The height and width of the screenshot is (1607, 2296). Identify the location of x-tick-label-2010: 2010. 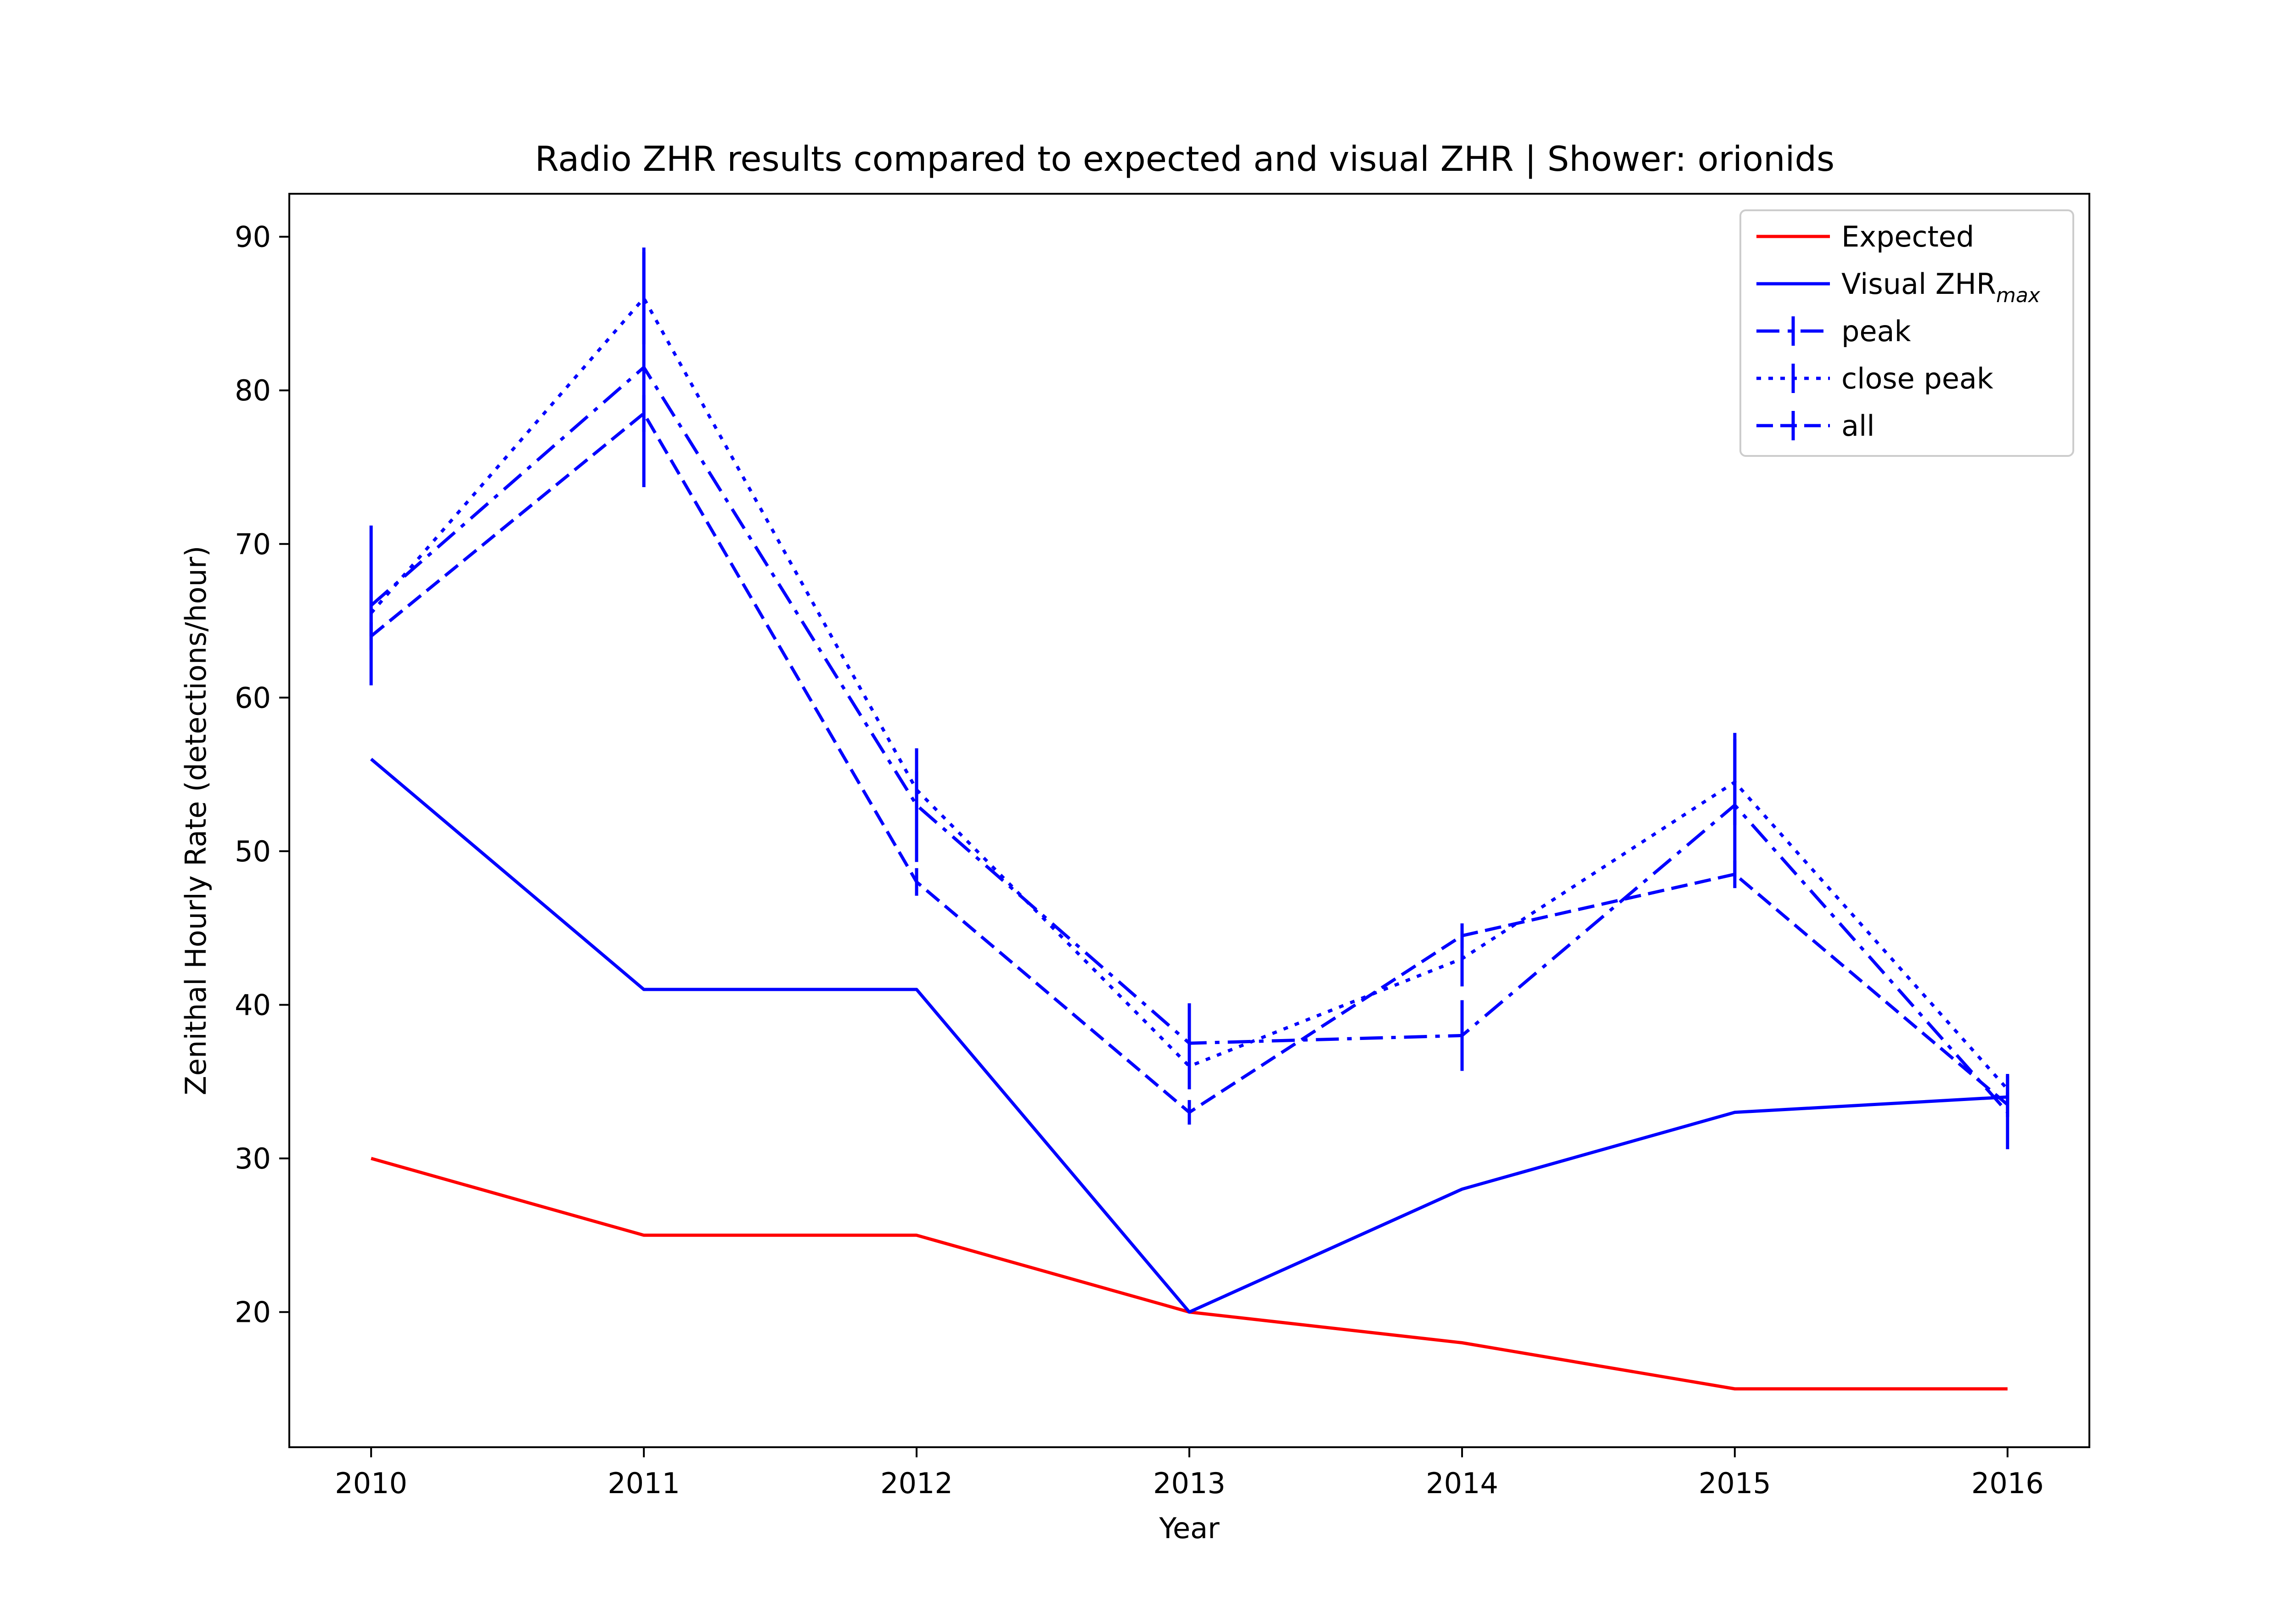
(371, 1483).